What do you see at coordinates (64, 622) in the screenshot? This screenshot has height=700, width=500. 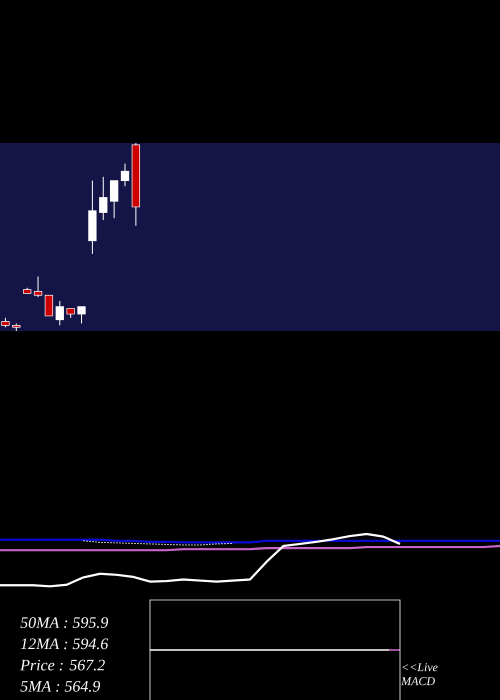 I see `text: 50MA : 595.9` at bounding box center [64, 622].